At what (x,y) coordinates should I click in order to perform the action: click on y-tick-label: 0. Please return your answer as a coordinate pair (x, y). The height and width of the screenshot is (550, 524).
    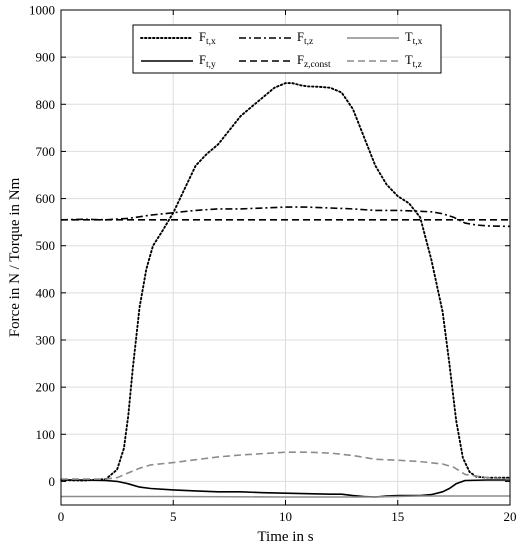
    Looking at the image, I should click on (52, 481).